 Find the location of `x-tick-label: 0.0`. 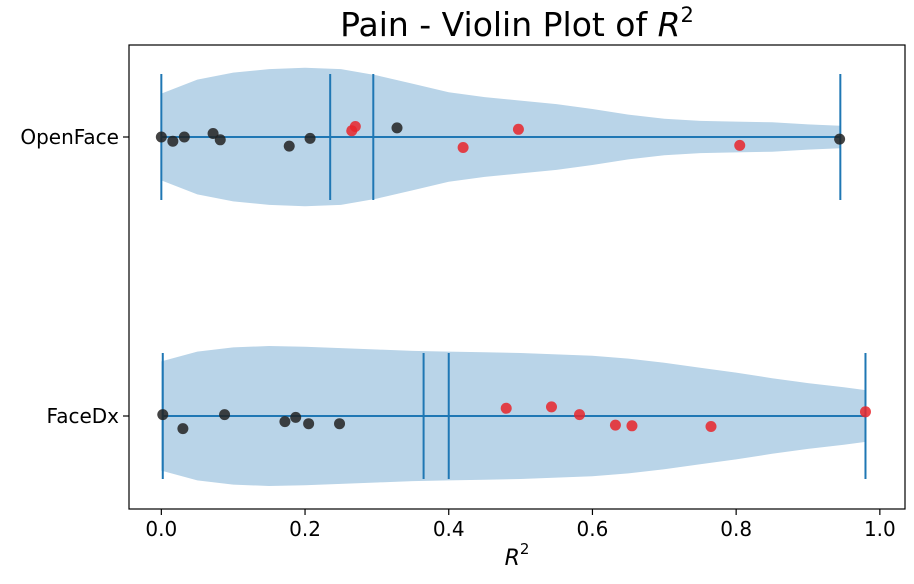

x-tick-label: 0.0 is located at coordinates (161, 529).